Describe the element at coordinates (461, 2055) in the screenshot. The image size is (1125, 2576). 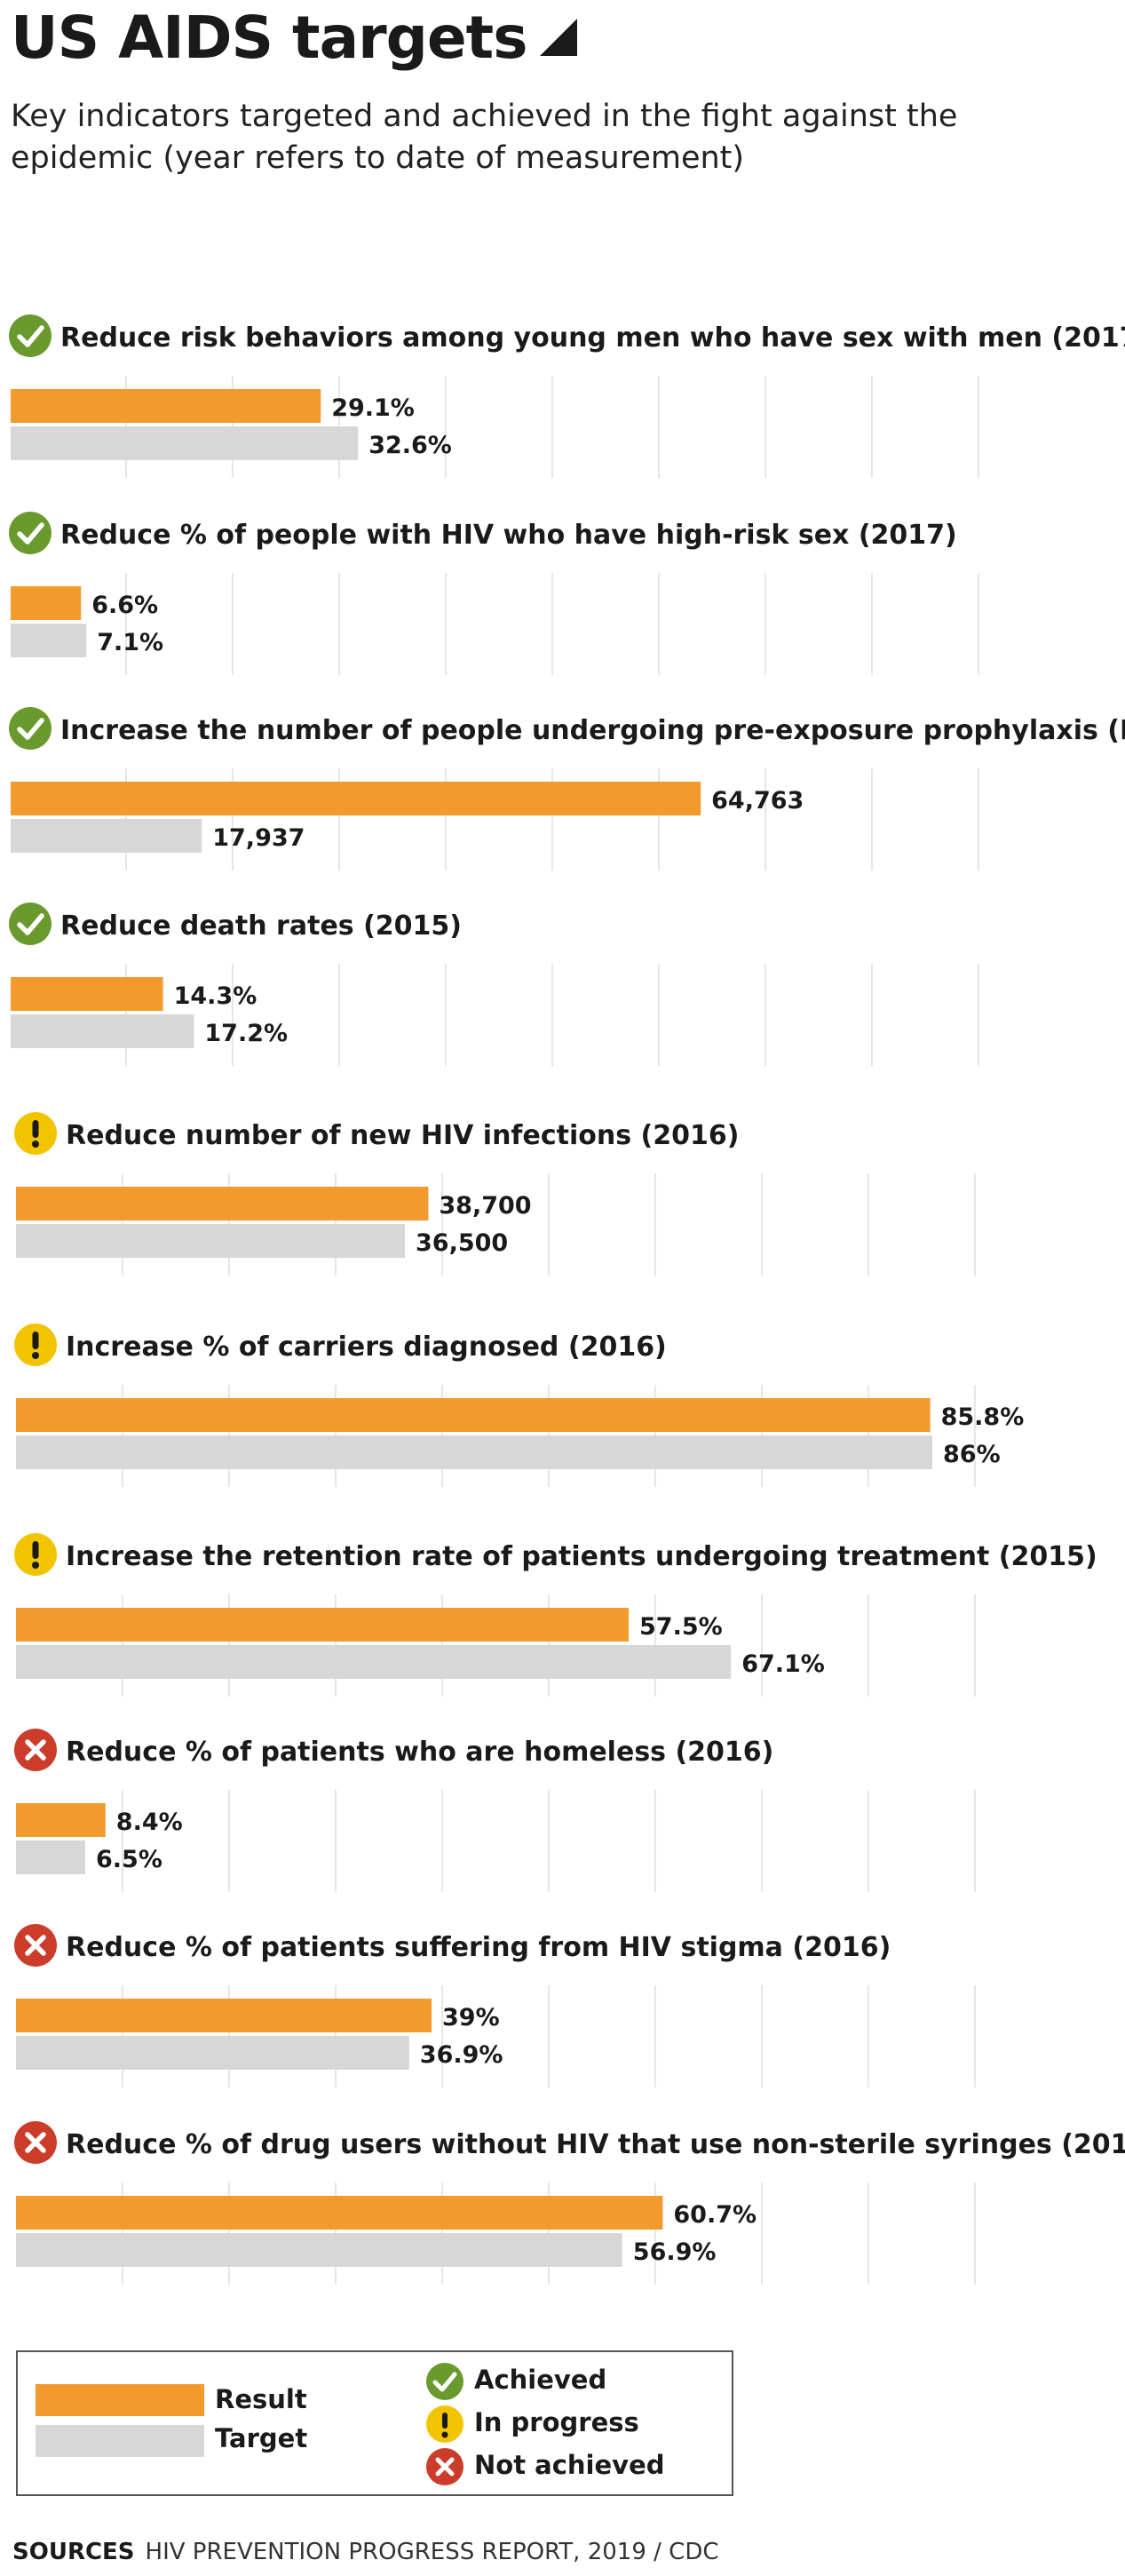
I see `target-value-label: 36.9%` at that location.